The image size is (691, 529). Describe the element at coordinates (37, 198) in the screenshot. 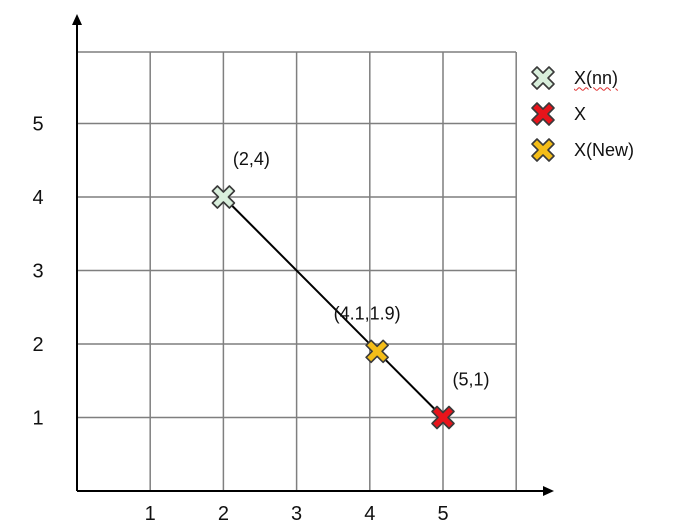

I see `y-tick-label: 4` at that location.